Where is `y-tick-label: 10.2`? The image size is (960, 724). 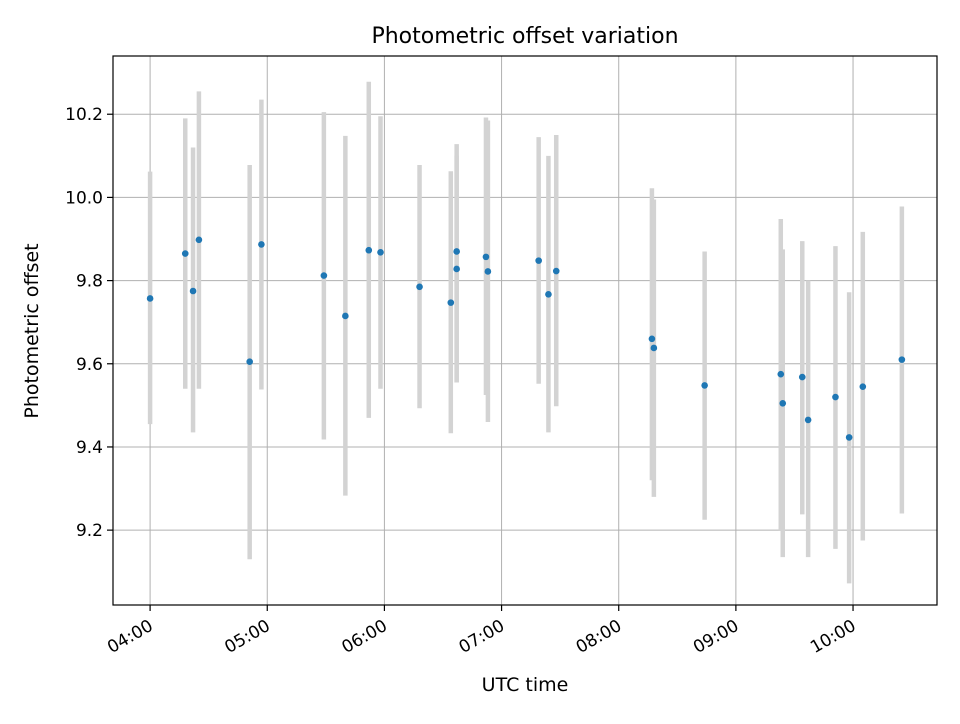 y-tick-label: 10.2 is located at coordinates (84, 115).